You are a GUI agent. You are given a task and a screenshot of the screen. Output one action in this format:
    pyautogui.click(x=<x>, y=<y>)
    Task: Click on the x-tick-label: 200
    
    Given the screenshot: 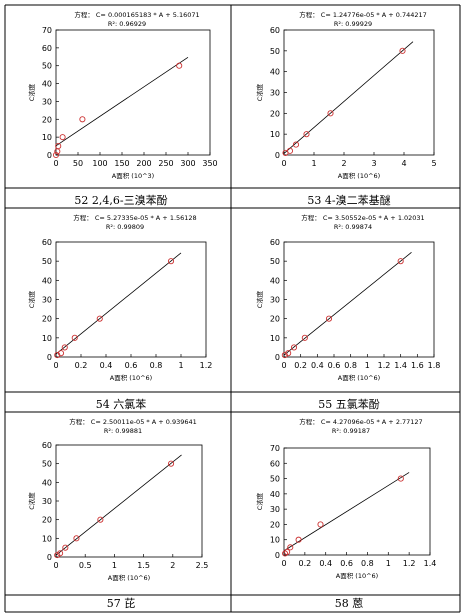 What is the action you would take?
    pyautogui.click(x=143, y=163)
    